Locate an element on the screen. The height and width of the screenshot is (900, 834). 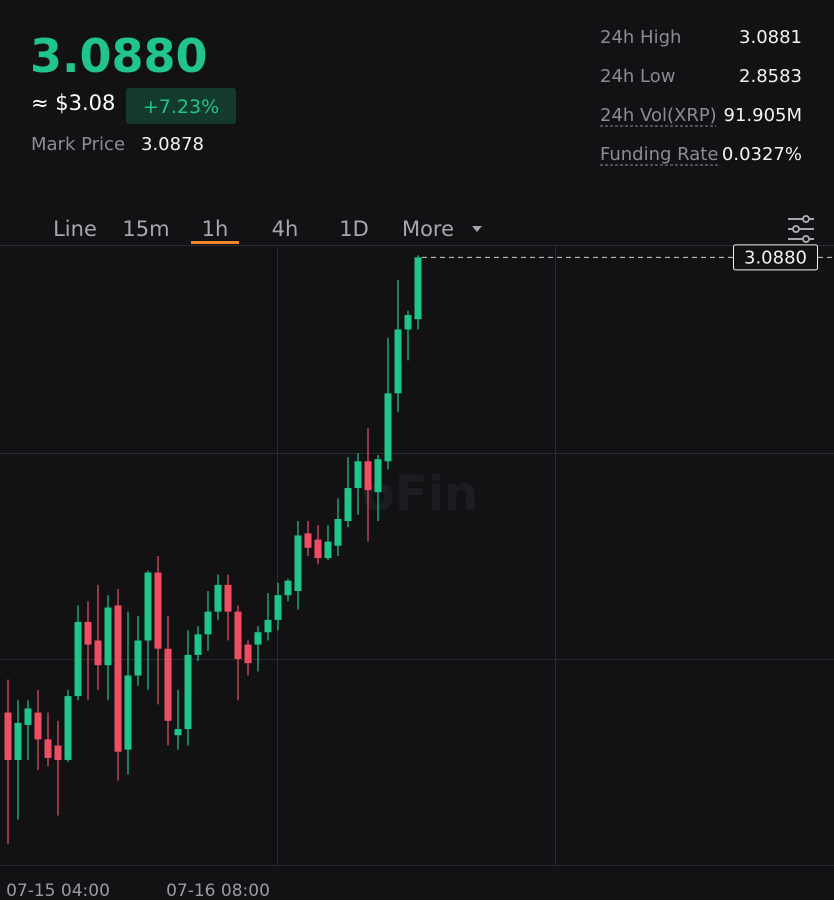
tab: 1h is located at coordinates (215, 229).